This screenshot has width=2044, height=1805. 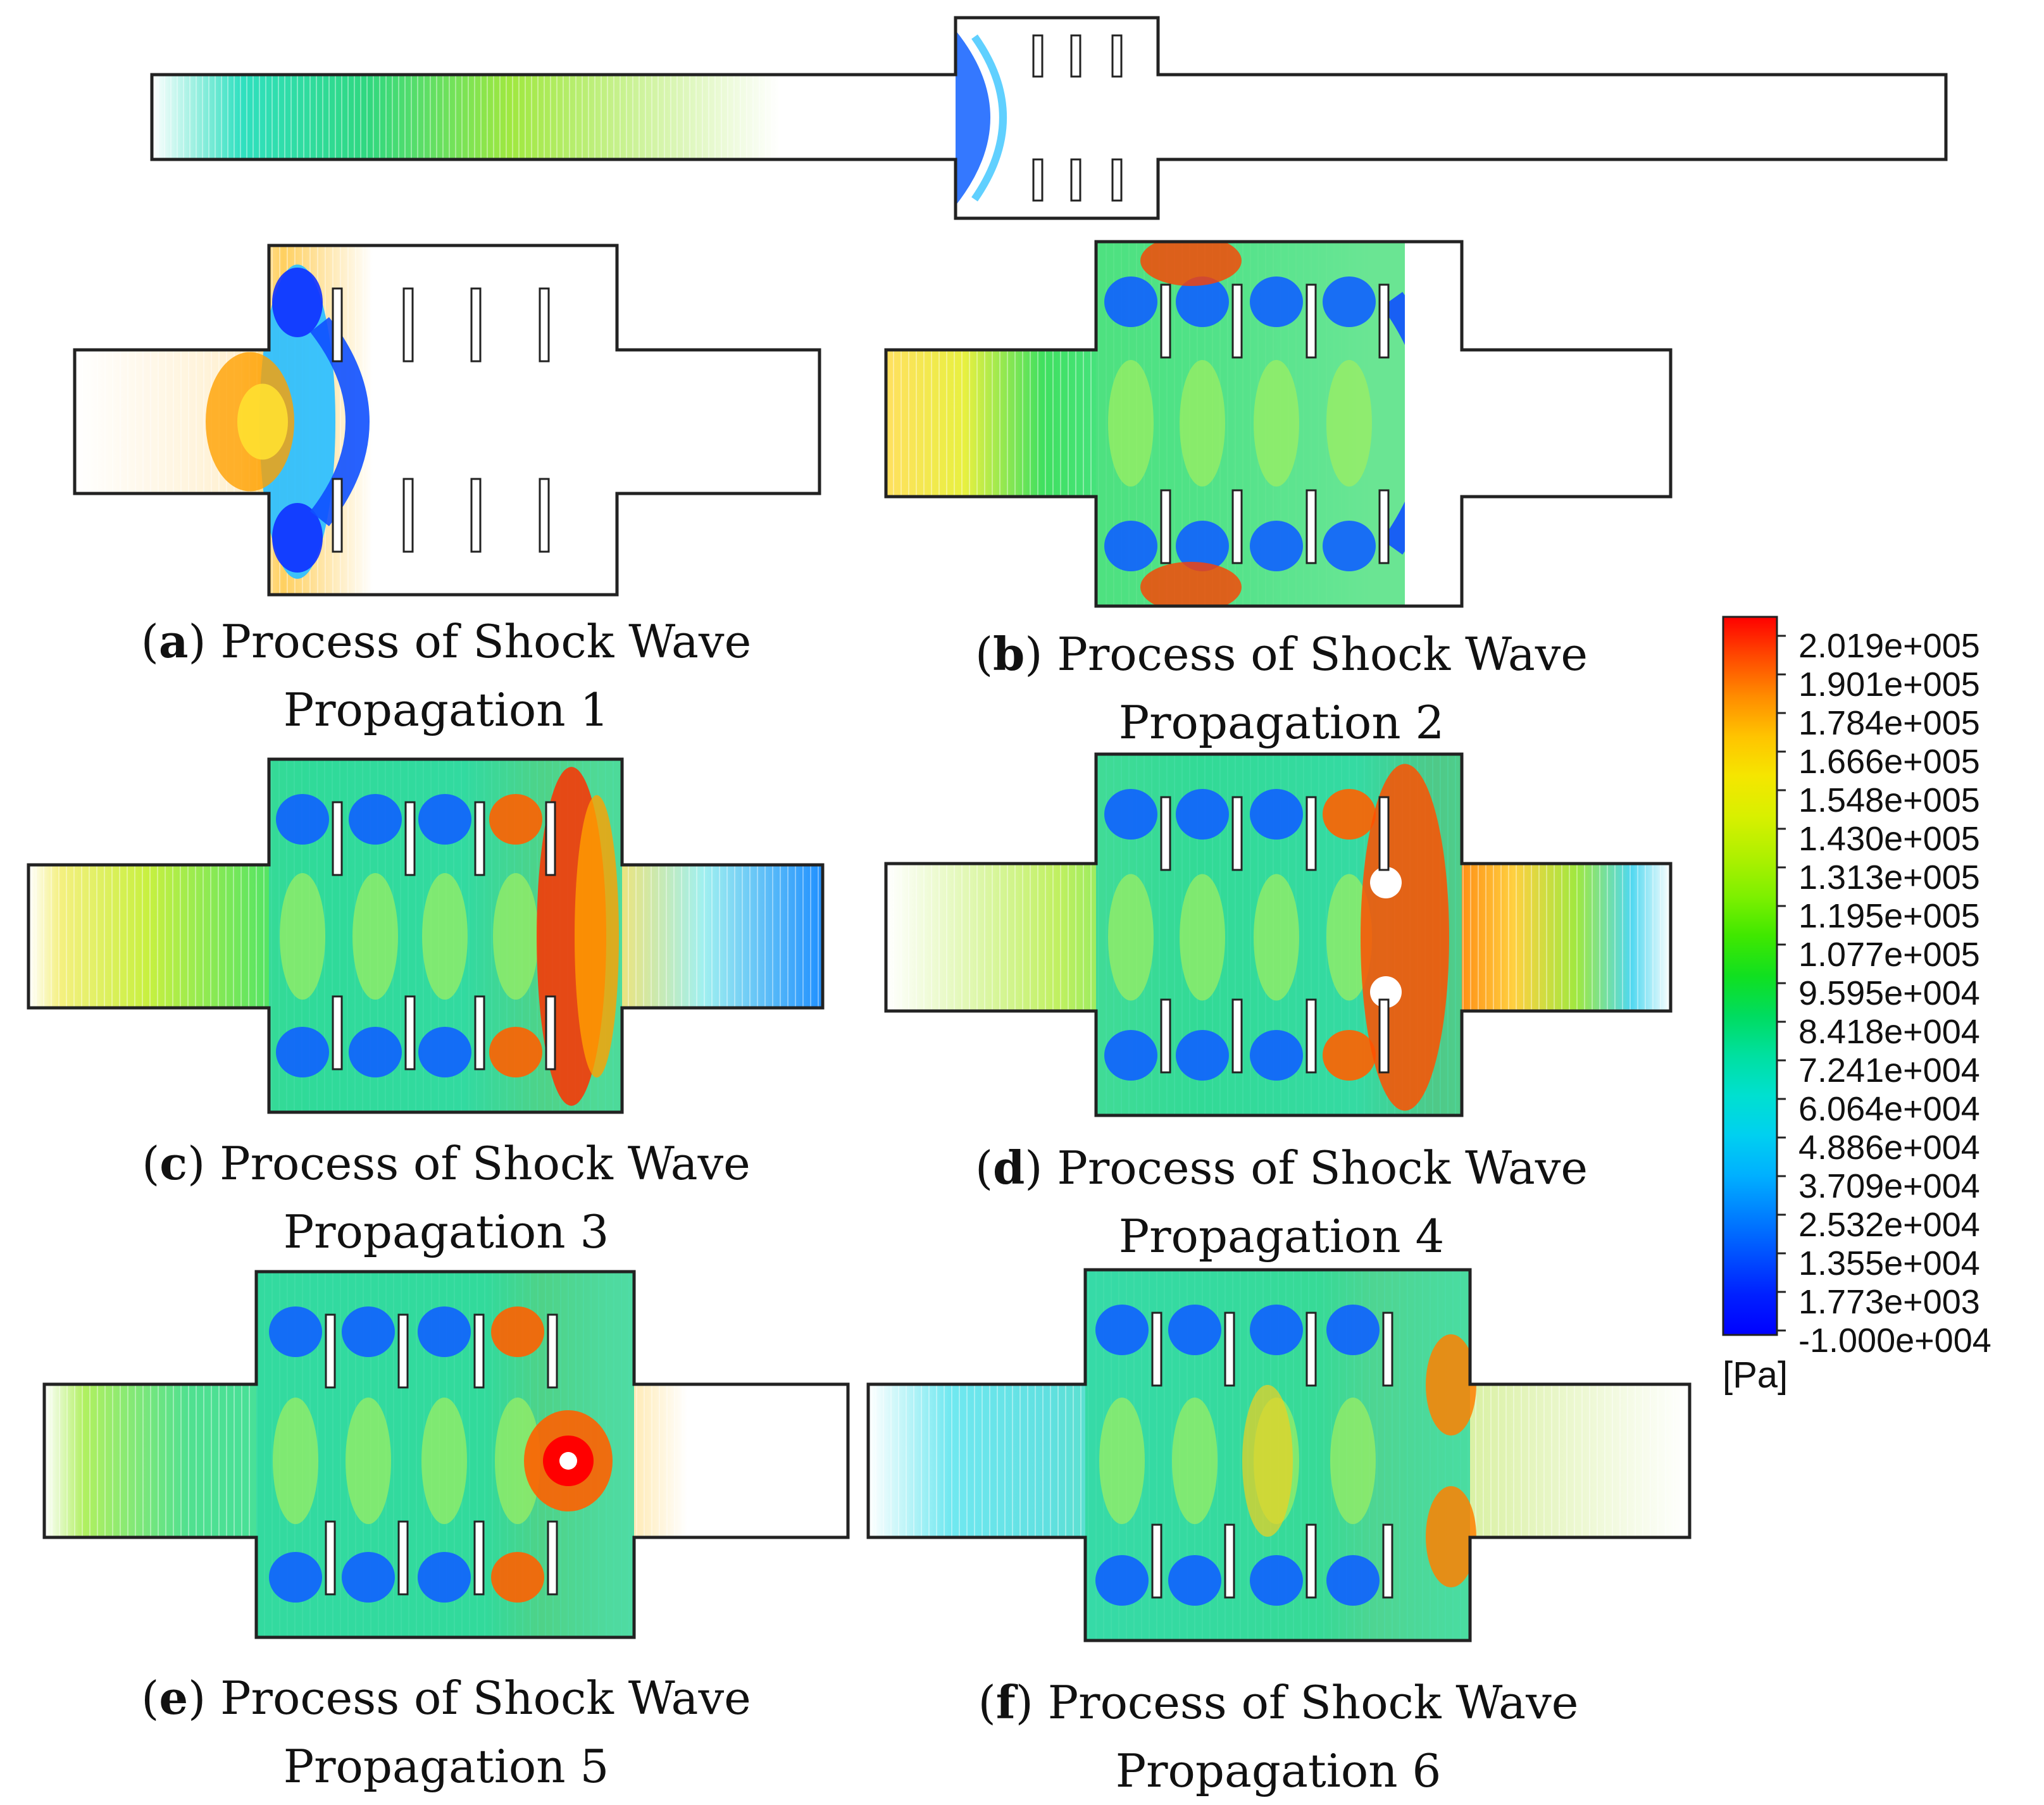 What do you see at coordinates (1750, 976) in the screenshot?
I see `colorbar-gradient` at bounding box center [1750, 976].